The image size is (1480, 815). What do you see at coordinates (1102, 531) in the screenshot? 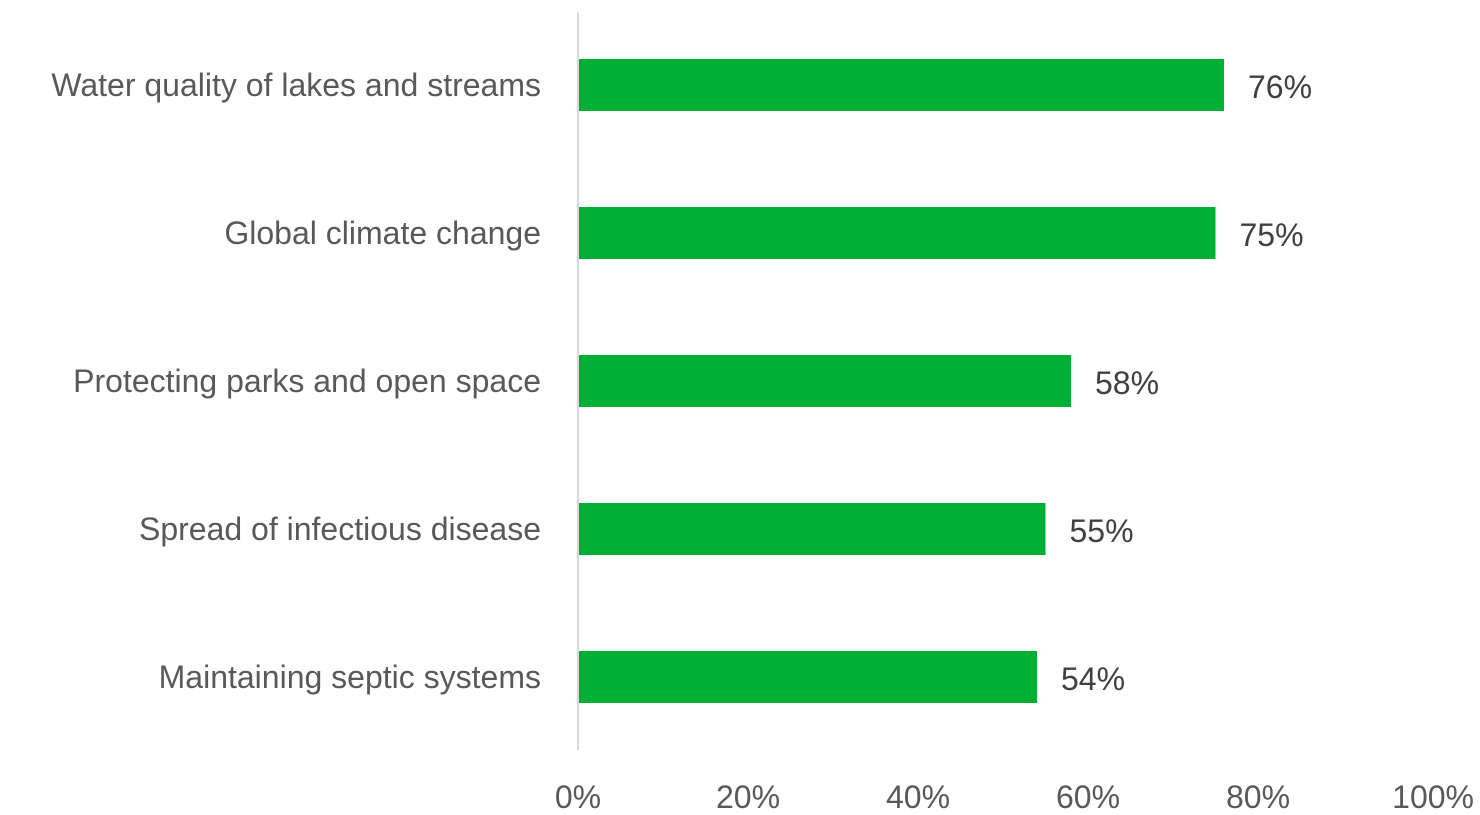
I see `data-label: 55%` at bounding box center [1102, 531].